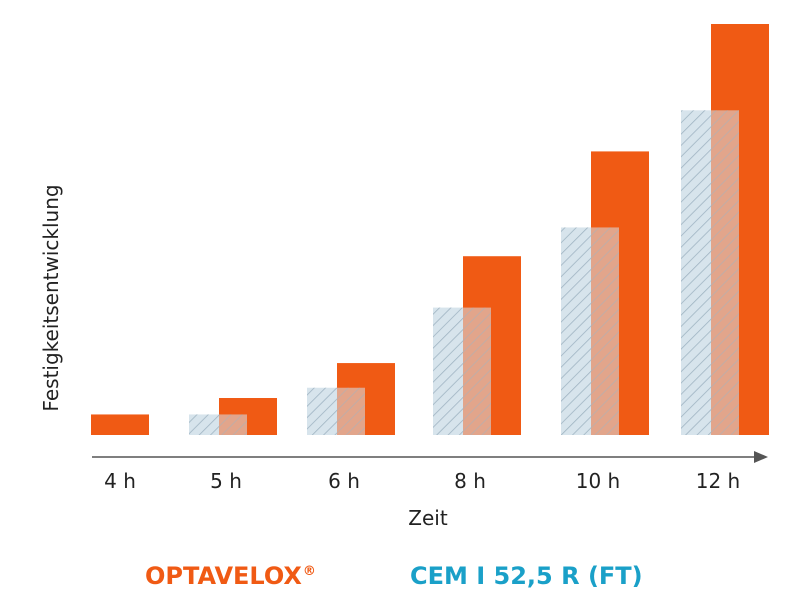 The image size is (800, 614). I want to click on x-axis-title: Zeit, so click(428, 518).